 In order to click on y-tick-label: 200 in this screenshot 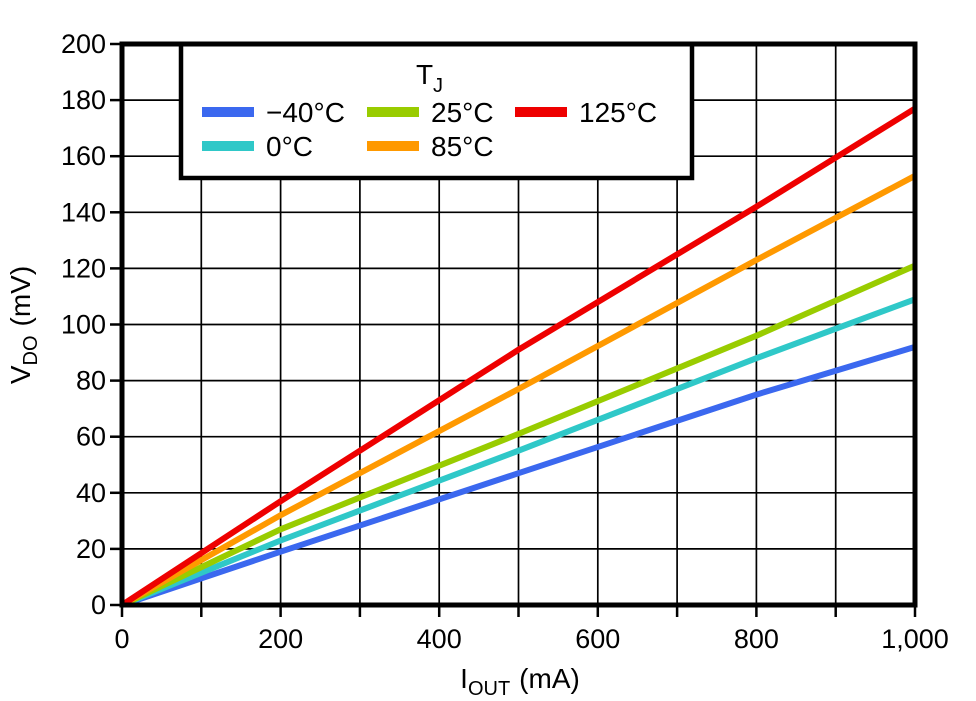, I will do `click(83, 44)`.